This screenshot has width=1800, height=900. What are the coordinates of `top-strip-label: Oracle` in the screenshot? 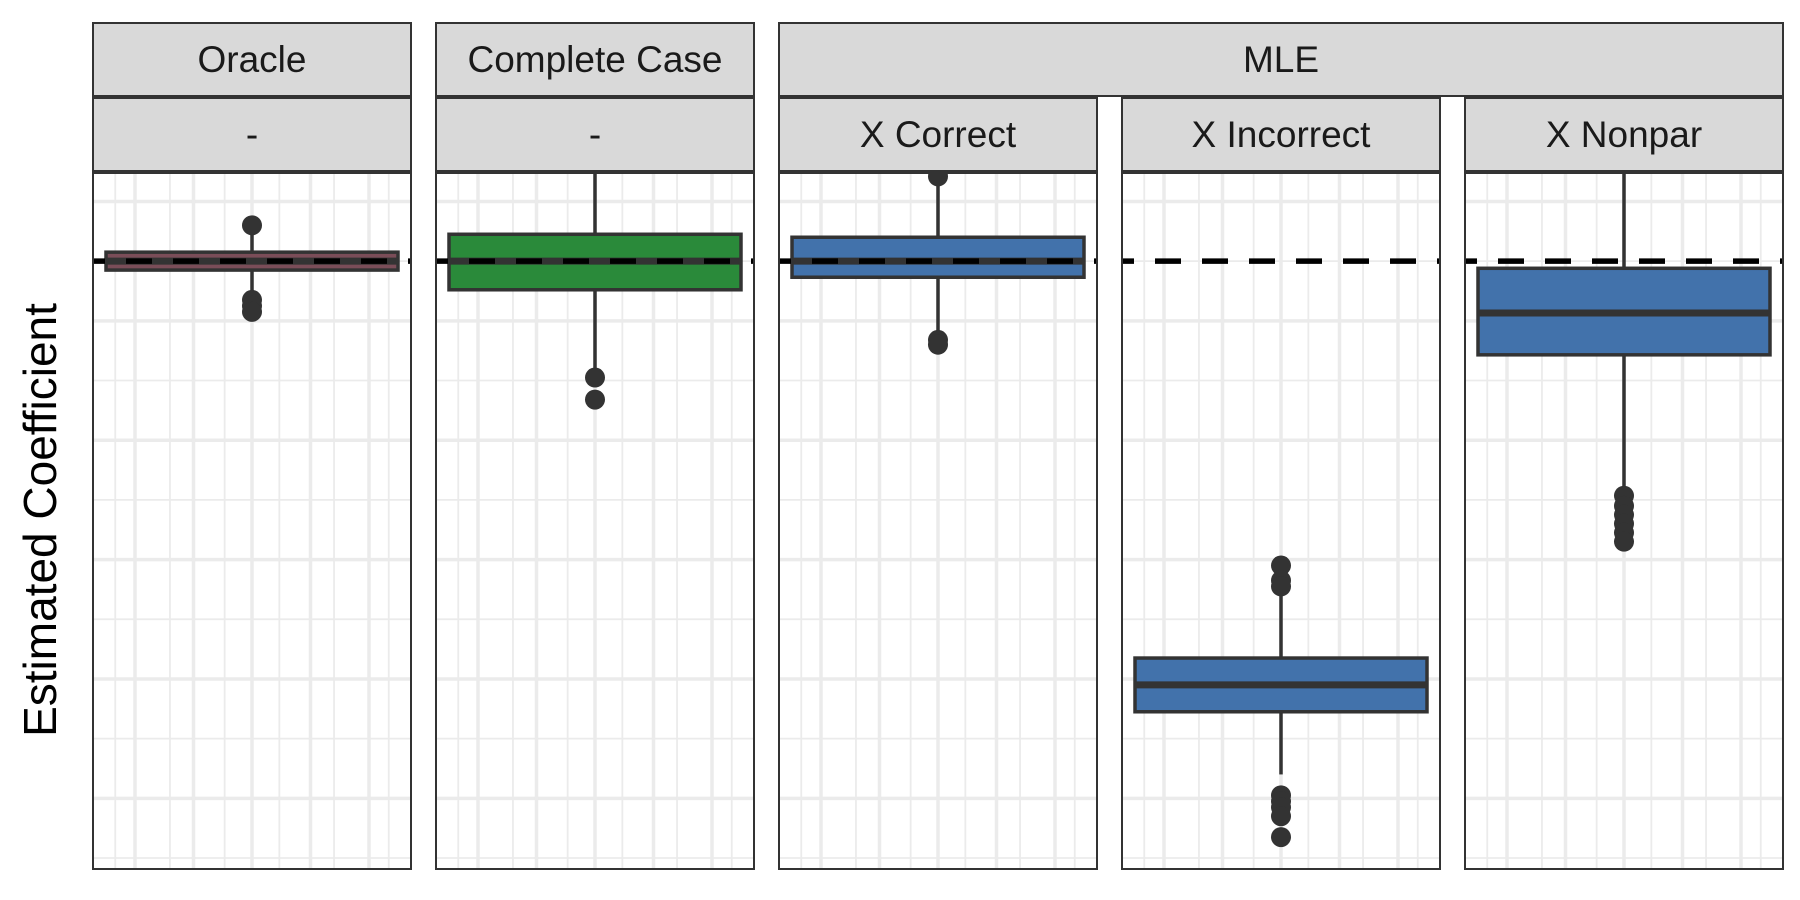 It's located at (252, 59).